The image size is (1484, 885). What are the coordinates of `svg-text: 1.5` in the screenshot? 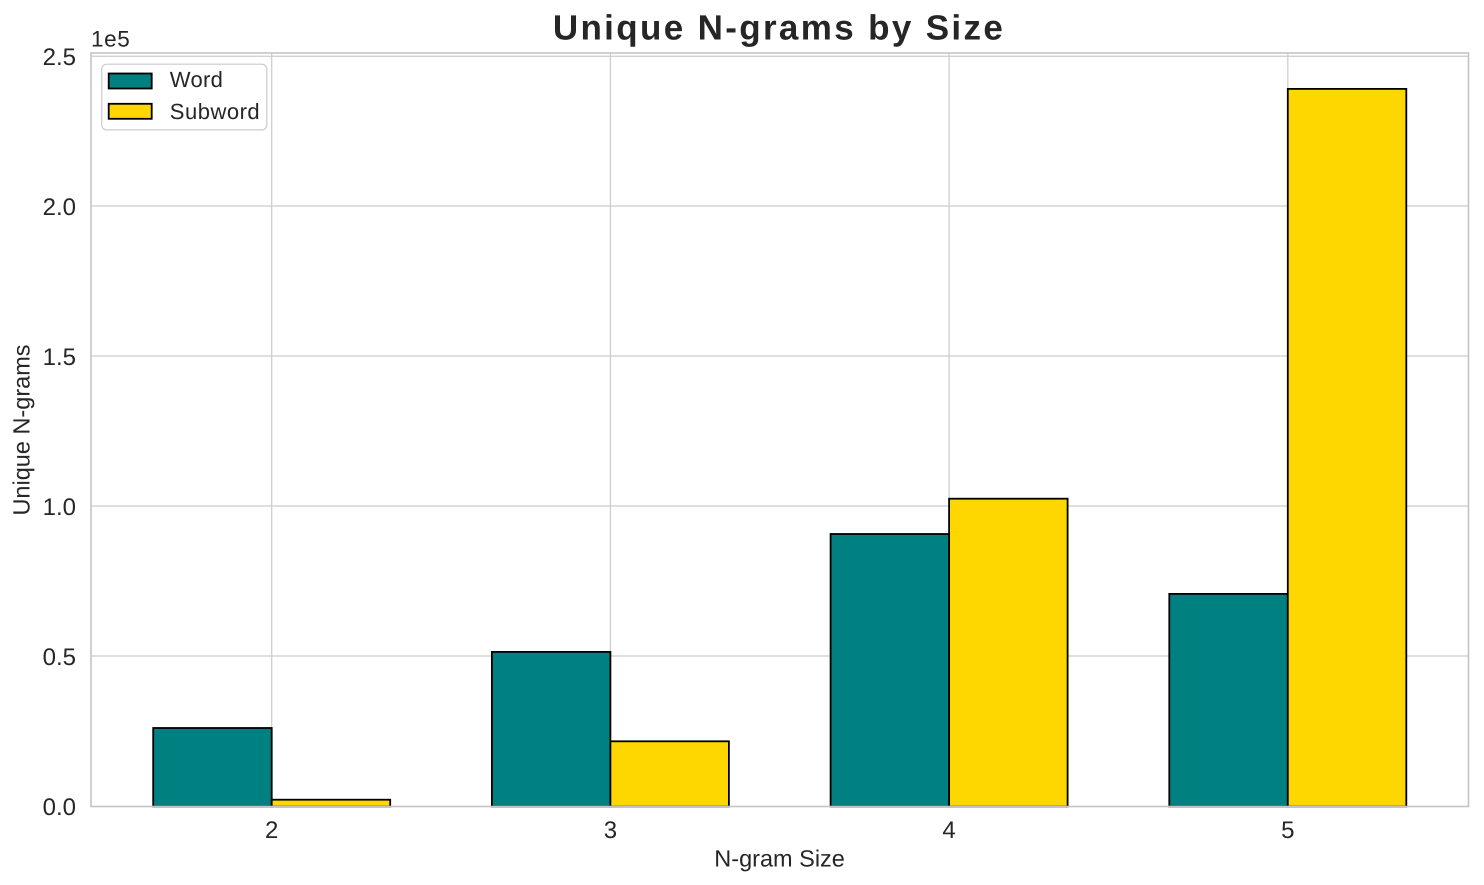 It's located at (59, 357).